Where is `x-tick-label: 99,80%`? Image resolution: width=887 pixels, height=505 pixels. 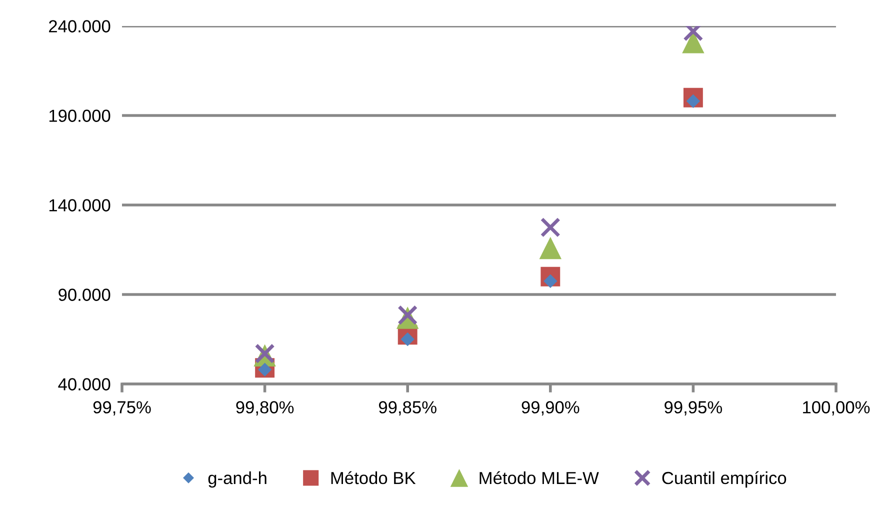
x-tick-label: 99,80% is located at coordinates (265, 408).